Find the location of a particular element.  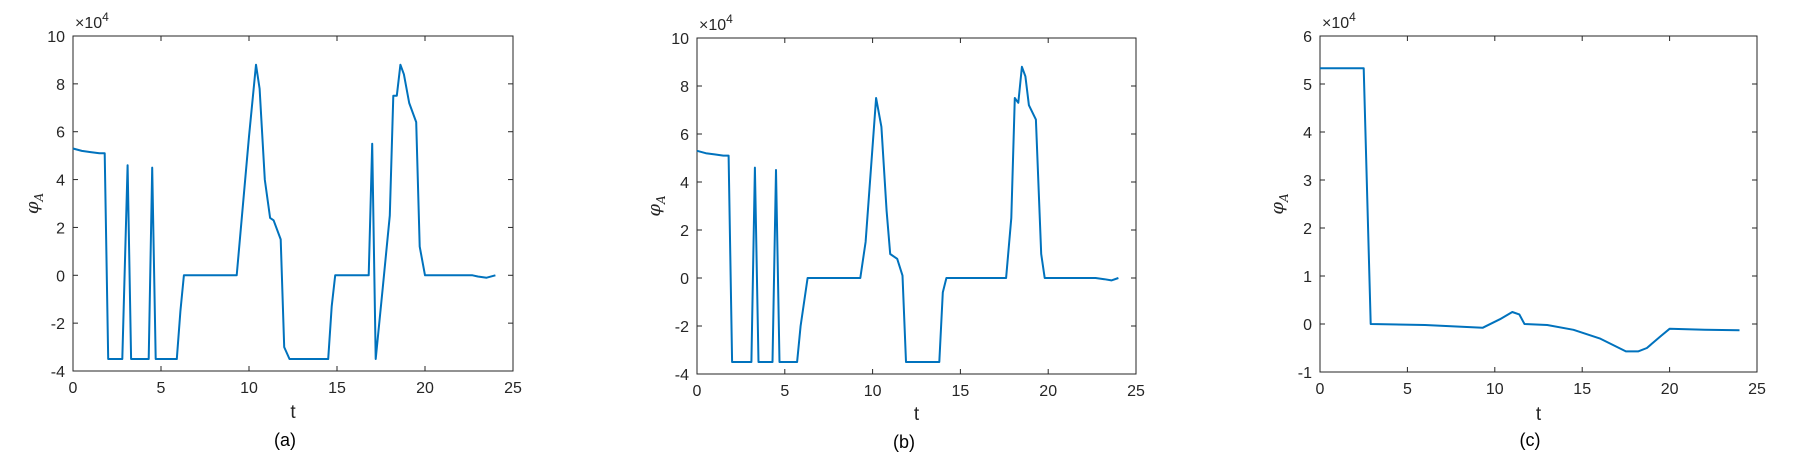

y-tick-label: -1 is located at coordinates (1305, 373).